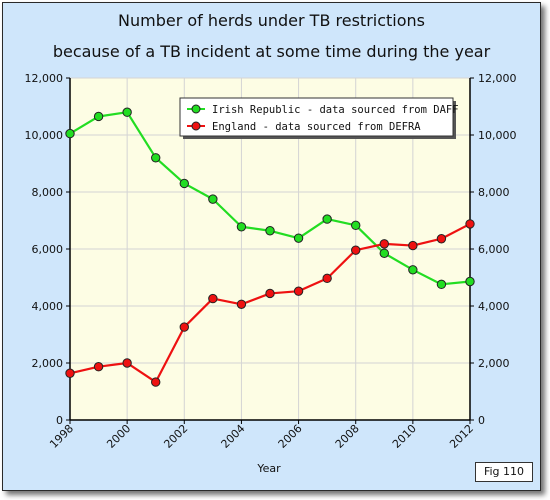 The width and height of the screenshot is (550, 500). What do you see at coordinates (481, 420) in the screenshot?
I see `y-tick-label-right: 0` at bounding box center [481, 420].